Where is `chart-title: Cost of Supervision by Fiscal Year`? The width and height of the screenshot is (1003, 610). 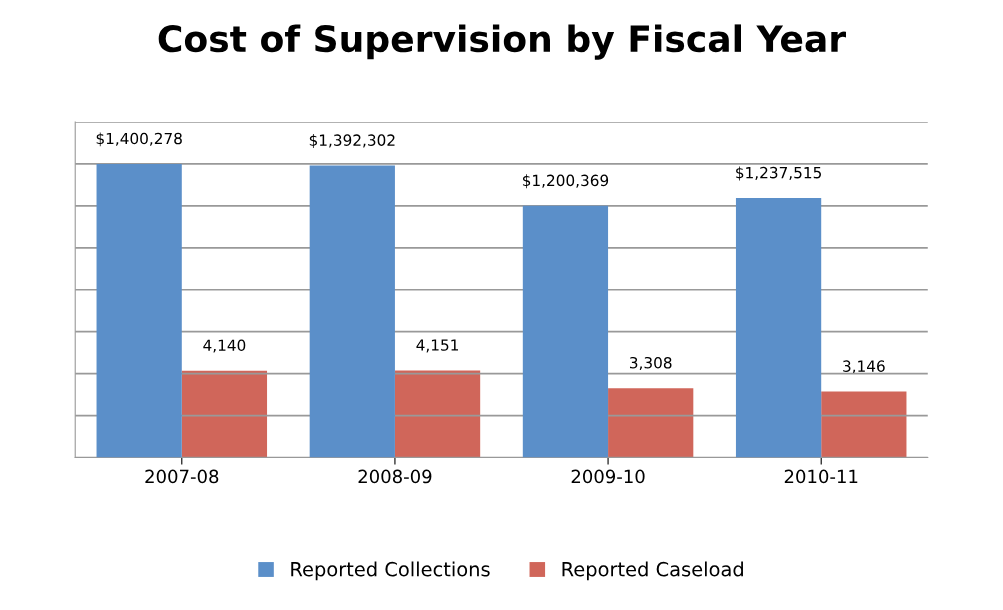
chart-title: Cost of Supervision by Fiscal Year is located at coordinates (502, 42).